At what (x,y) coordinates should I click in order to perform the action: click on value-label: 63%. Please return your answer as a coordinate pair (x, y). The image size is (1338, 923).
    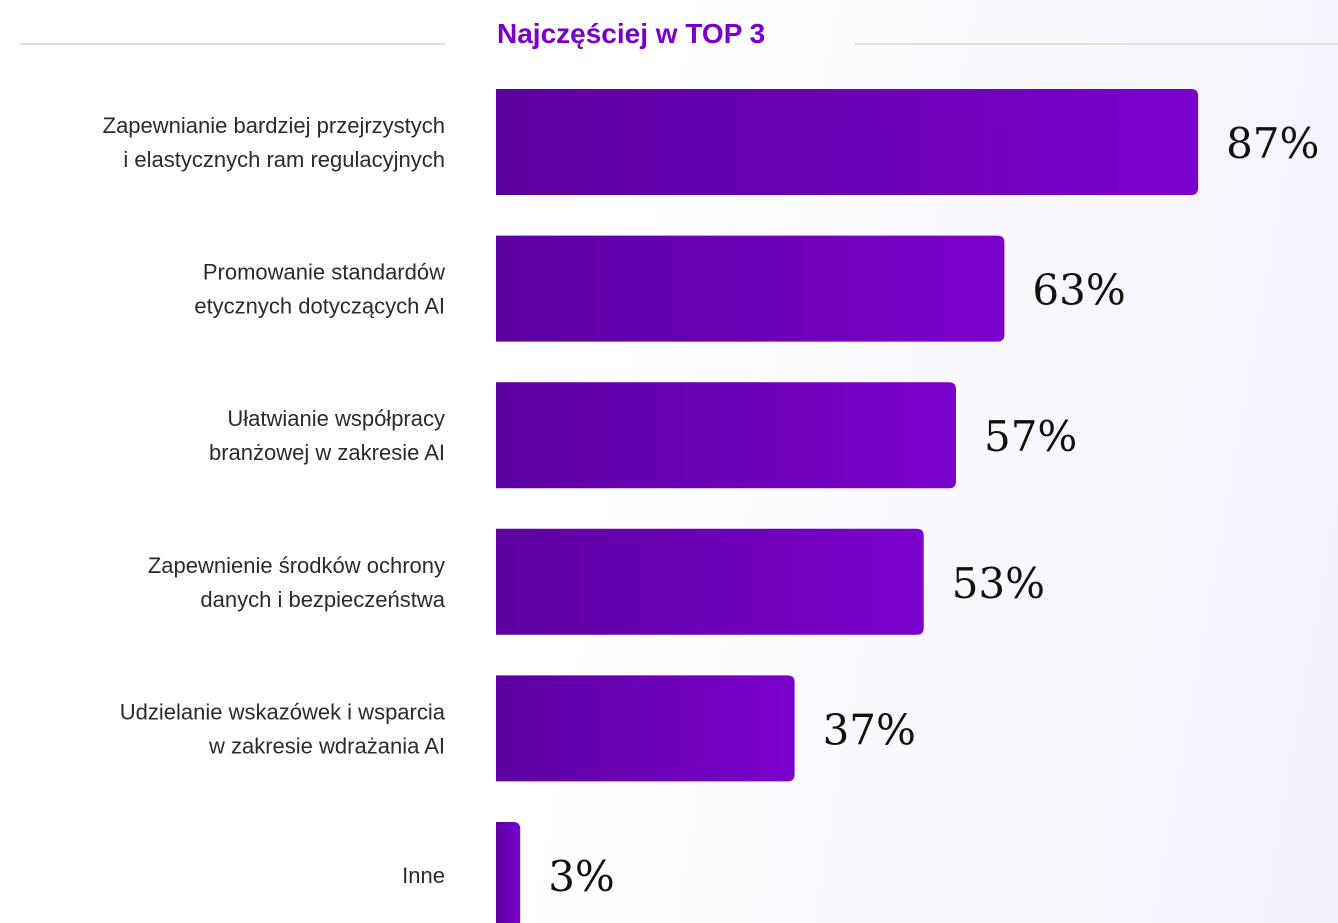
    Looking at the image, I should click on (1078, 290).